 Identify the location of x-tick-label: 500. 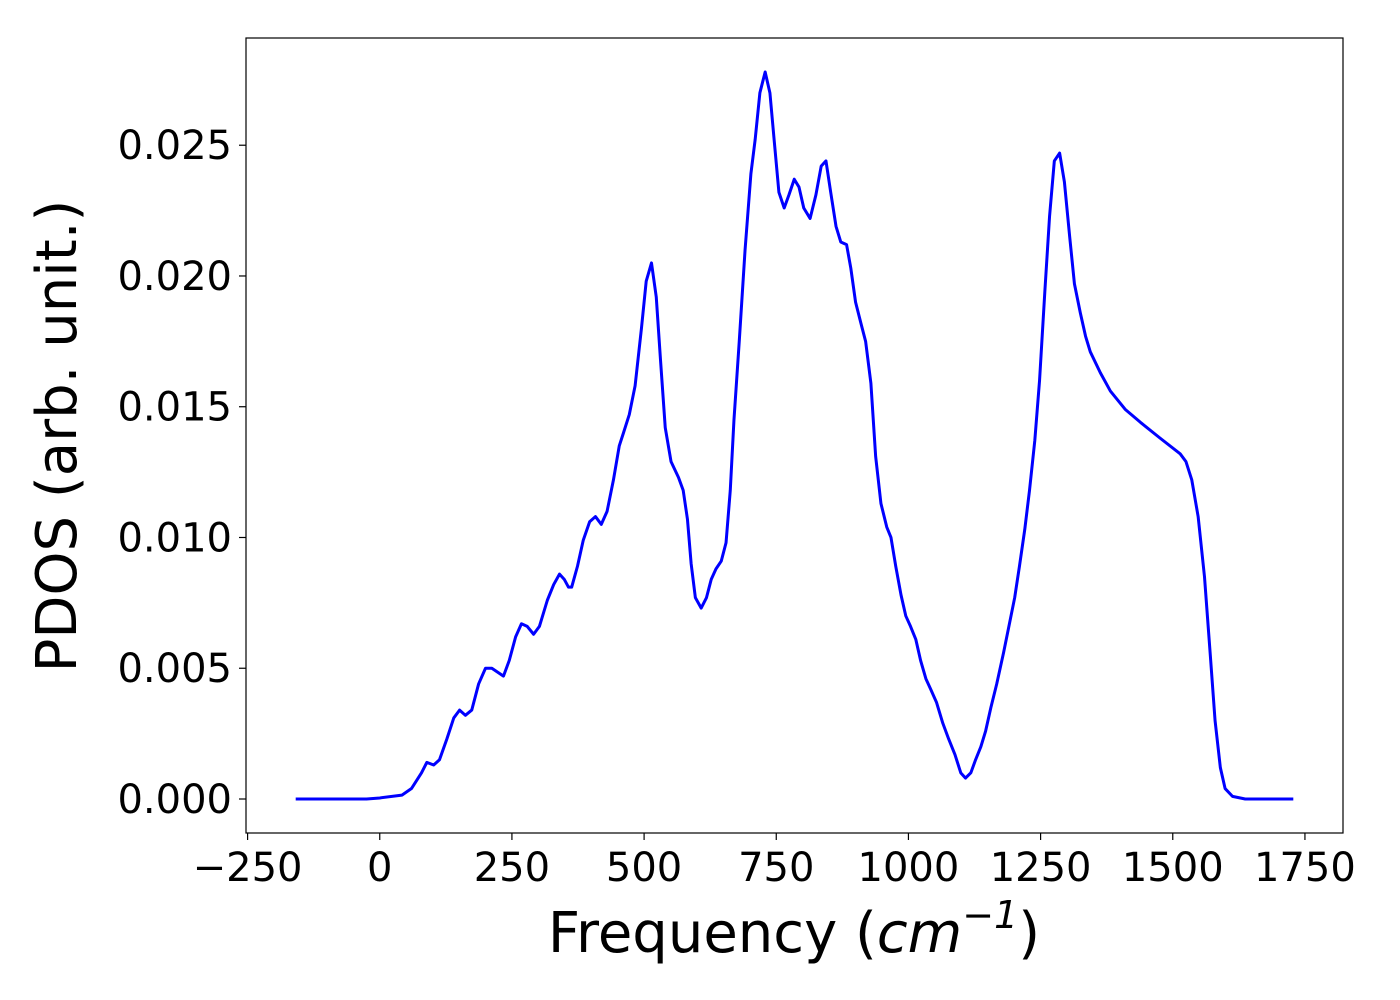
(644, 868).